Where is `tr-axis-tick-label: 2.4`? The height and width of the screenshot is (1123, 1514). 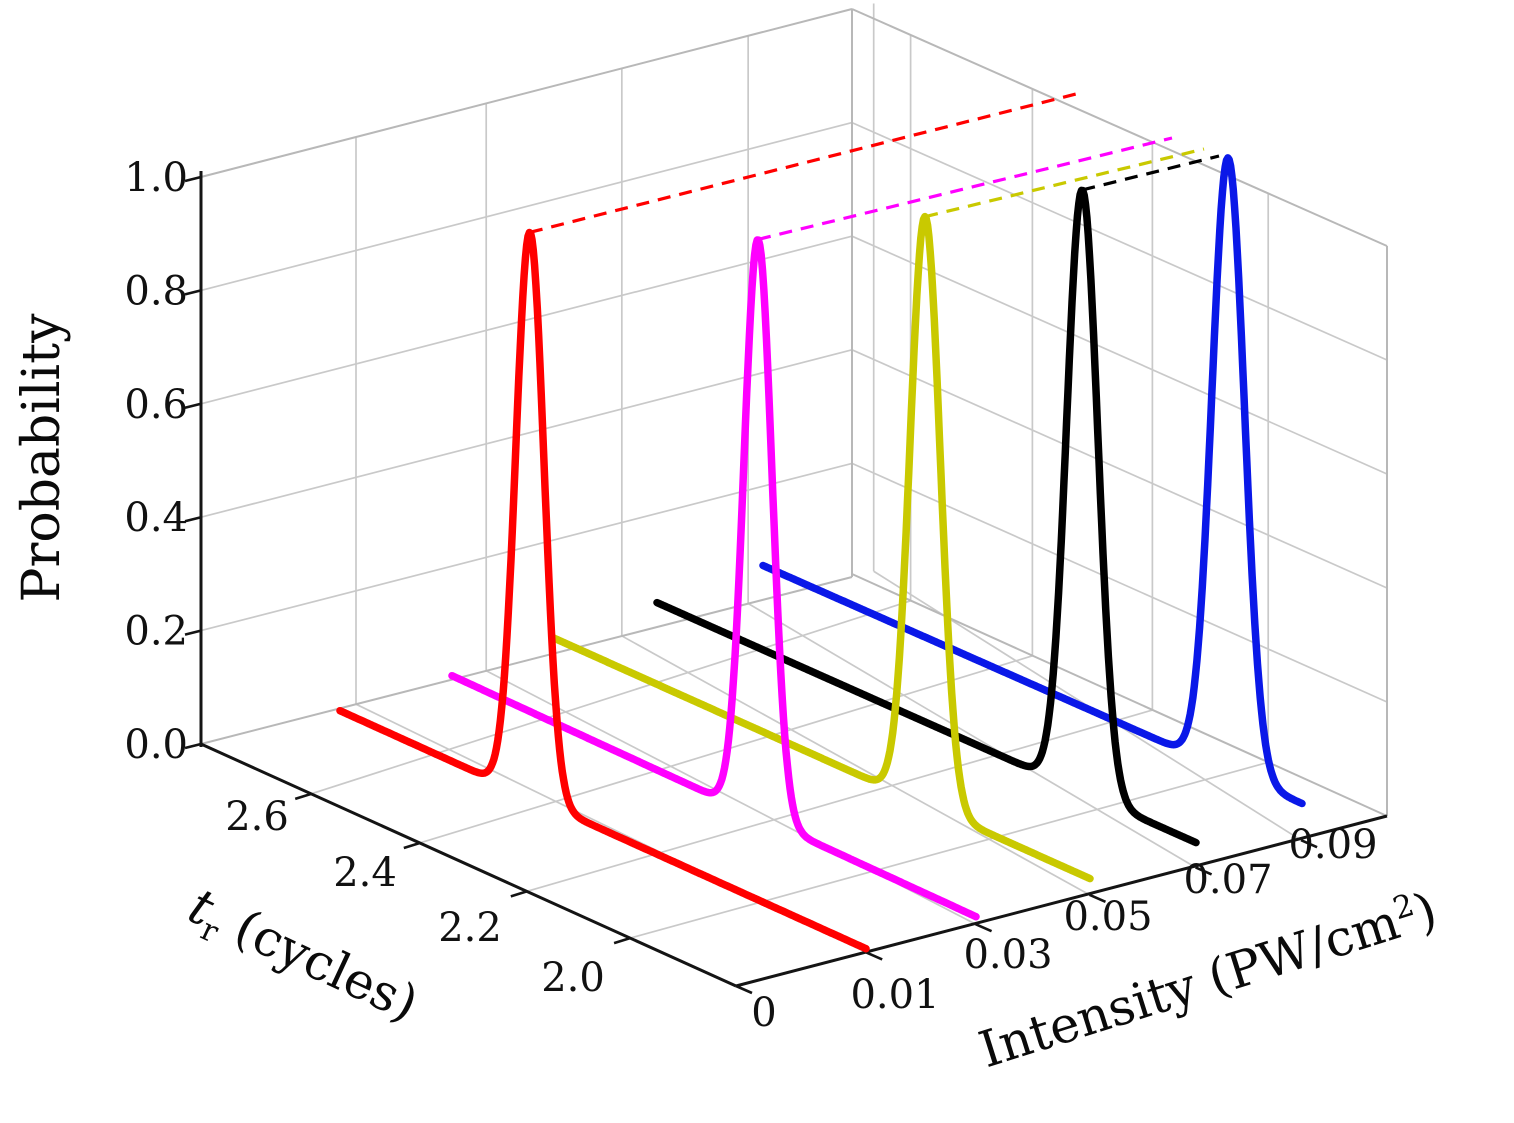
tr-axis-tick-label: 2.4 is located at coordinates (365, 873).